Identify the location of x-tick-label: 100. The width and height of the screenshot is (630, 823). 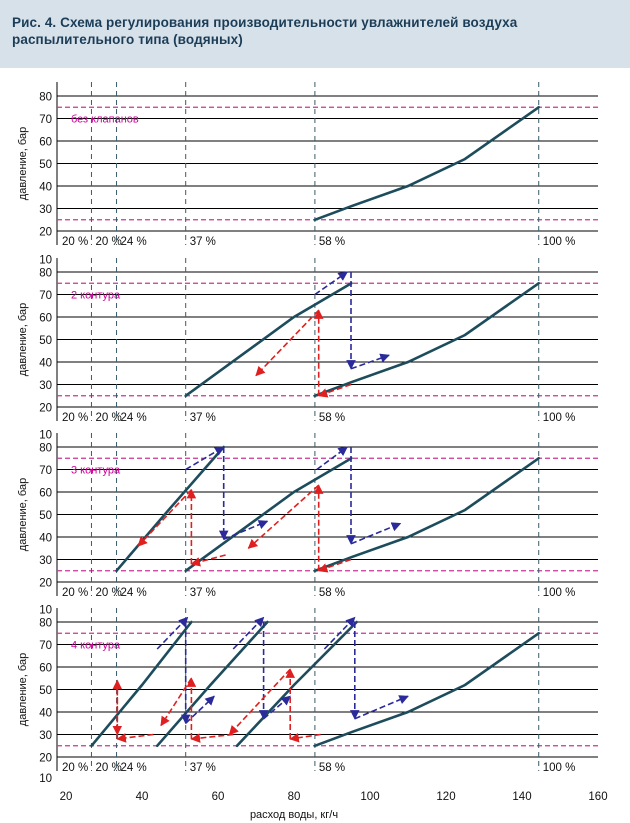
(369, 797).